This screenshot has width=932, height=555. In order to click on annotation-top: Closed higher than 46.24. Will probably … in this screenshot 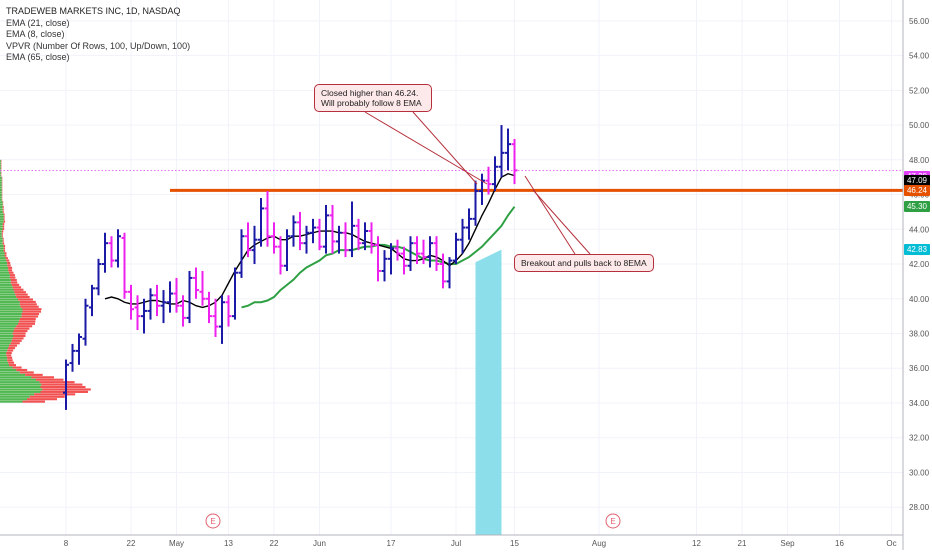, I will do `click(373, 98)`.